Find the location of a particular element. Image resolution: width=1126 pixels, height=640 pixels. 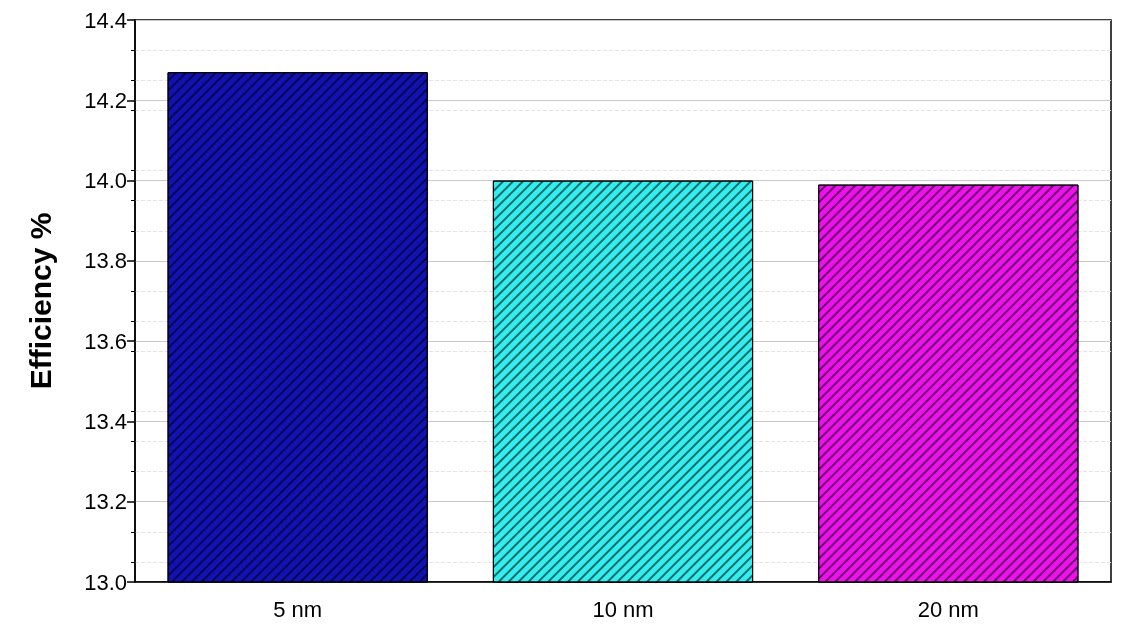

y-tick-label: 14.2 is located at coordinates (105, 100).